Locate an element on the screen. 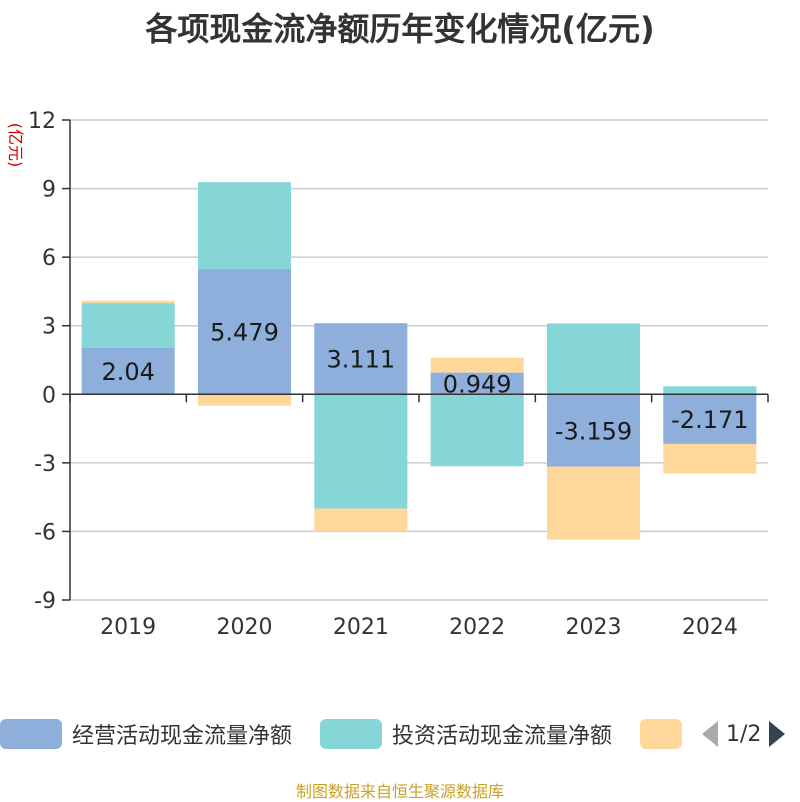  legend-item-operating: 经营活动现金流量净额 is located at coordinates (146, 734).